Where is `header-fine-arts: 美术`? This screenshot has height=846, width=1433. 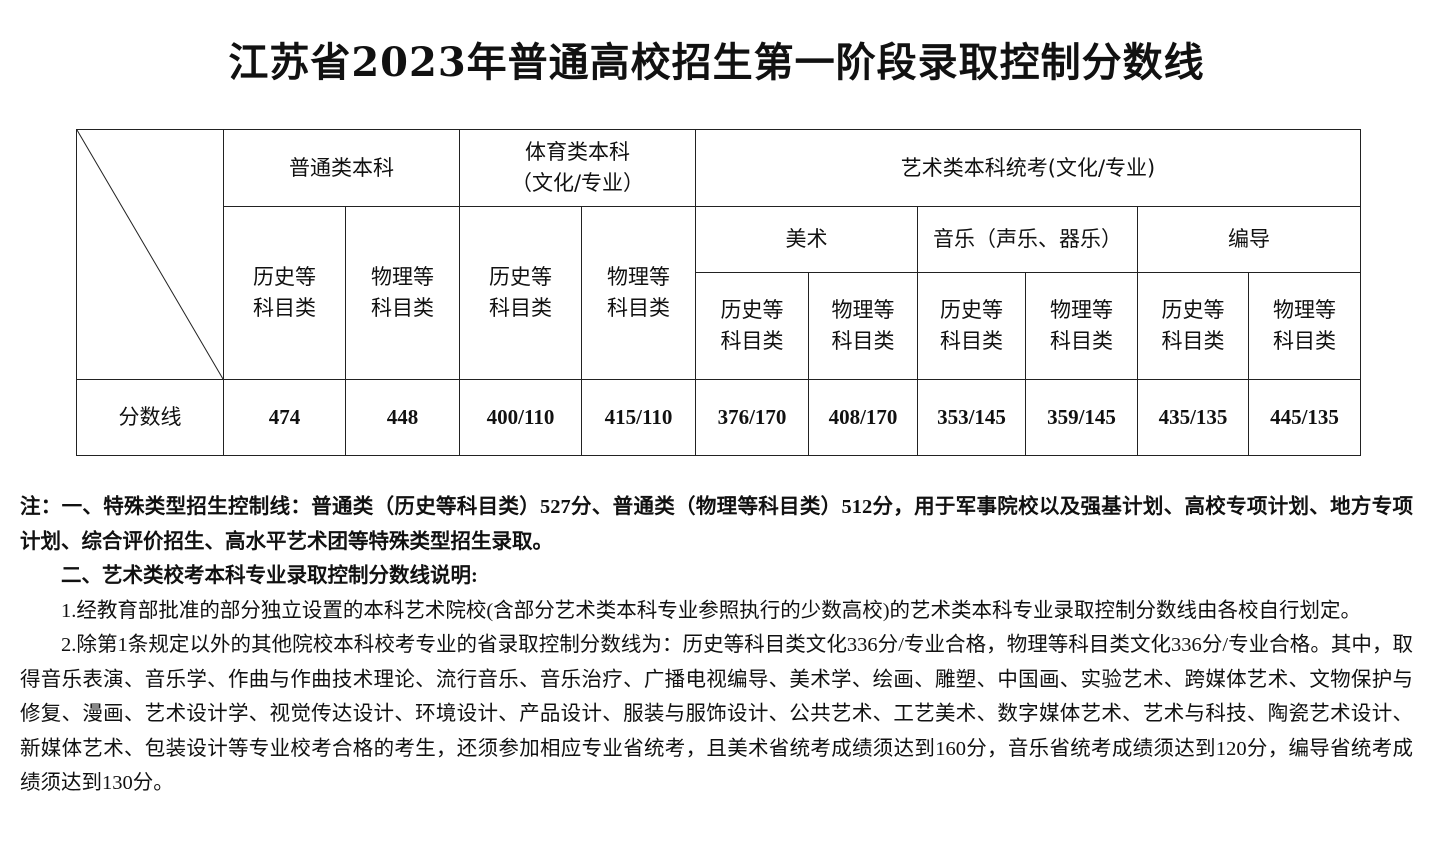 header-fine-arts: 美术 is located at coordinates (807, 239).